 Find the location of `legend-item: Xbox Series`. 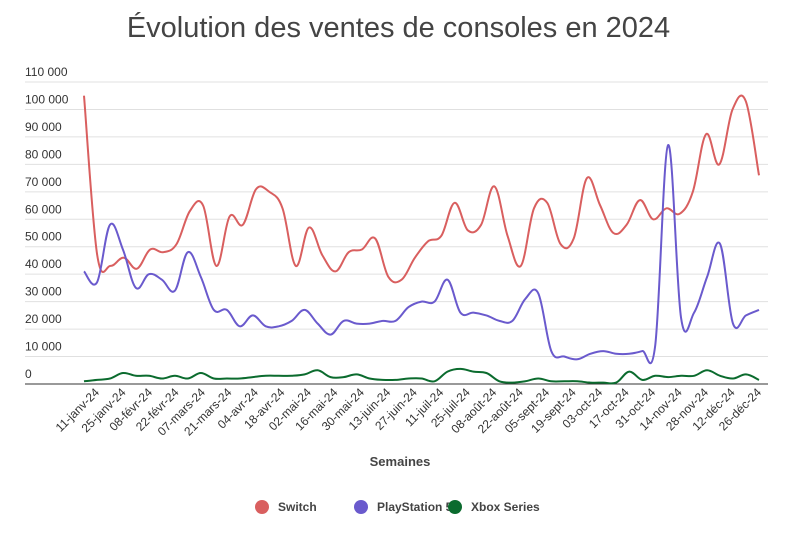

legend-item: Xbox Series is located at coordinates (494, 507).